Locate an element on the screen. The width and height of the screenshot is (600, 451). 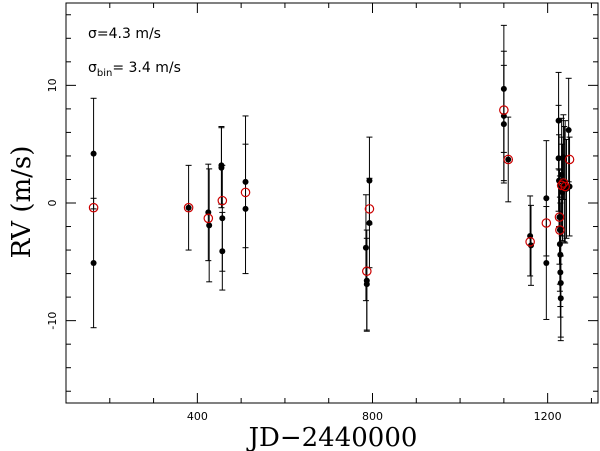
y-axis-title: RV (m/s) is located at coordinates (22, 202).